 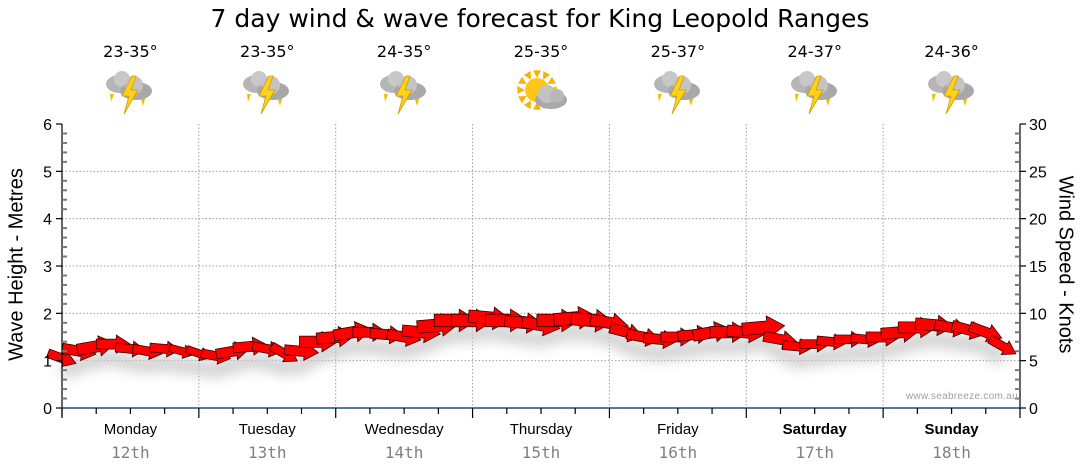 What do you see at coordinates (47, 409) in the screenshot?
I see `y-left-tick-label: 0` at bounding box center [47, 409].